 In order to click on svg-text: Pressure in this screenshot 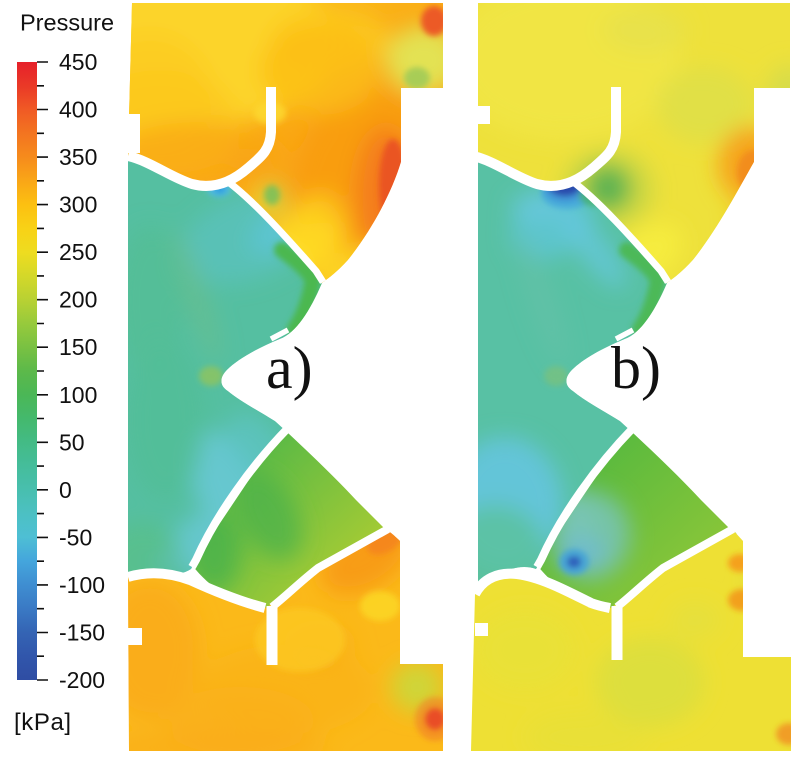, I will do `click(67, 23)`.